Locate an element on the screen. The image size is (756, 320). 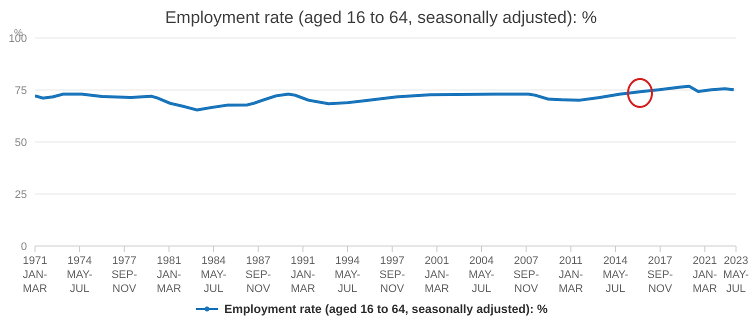
line-series is located at coordinates (385, 98).